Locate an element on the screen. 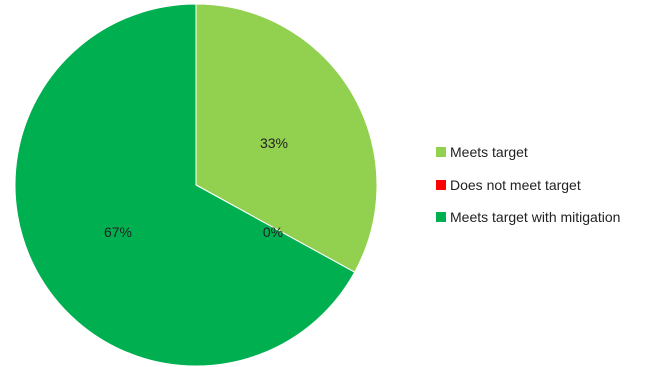 The height and width of the screenshot is (367, 667). legend-item-meets-target: Meets target is located at coordinates (482, 152).